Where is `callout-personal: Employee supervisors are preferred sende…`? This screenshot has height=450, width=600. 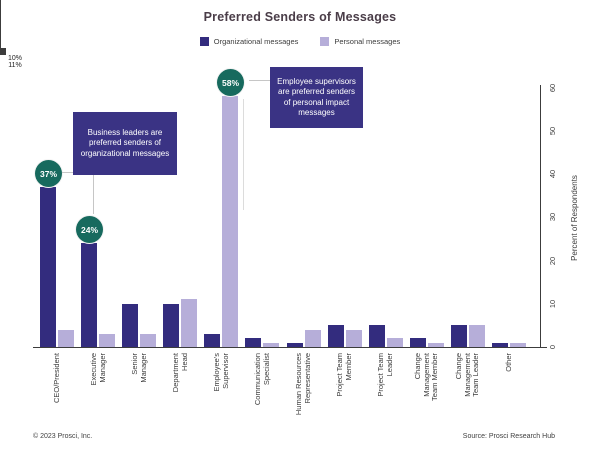 callout-personal: Employee supervisors are preferred sende… is located at coordinates (316, 97).